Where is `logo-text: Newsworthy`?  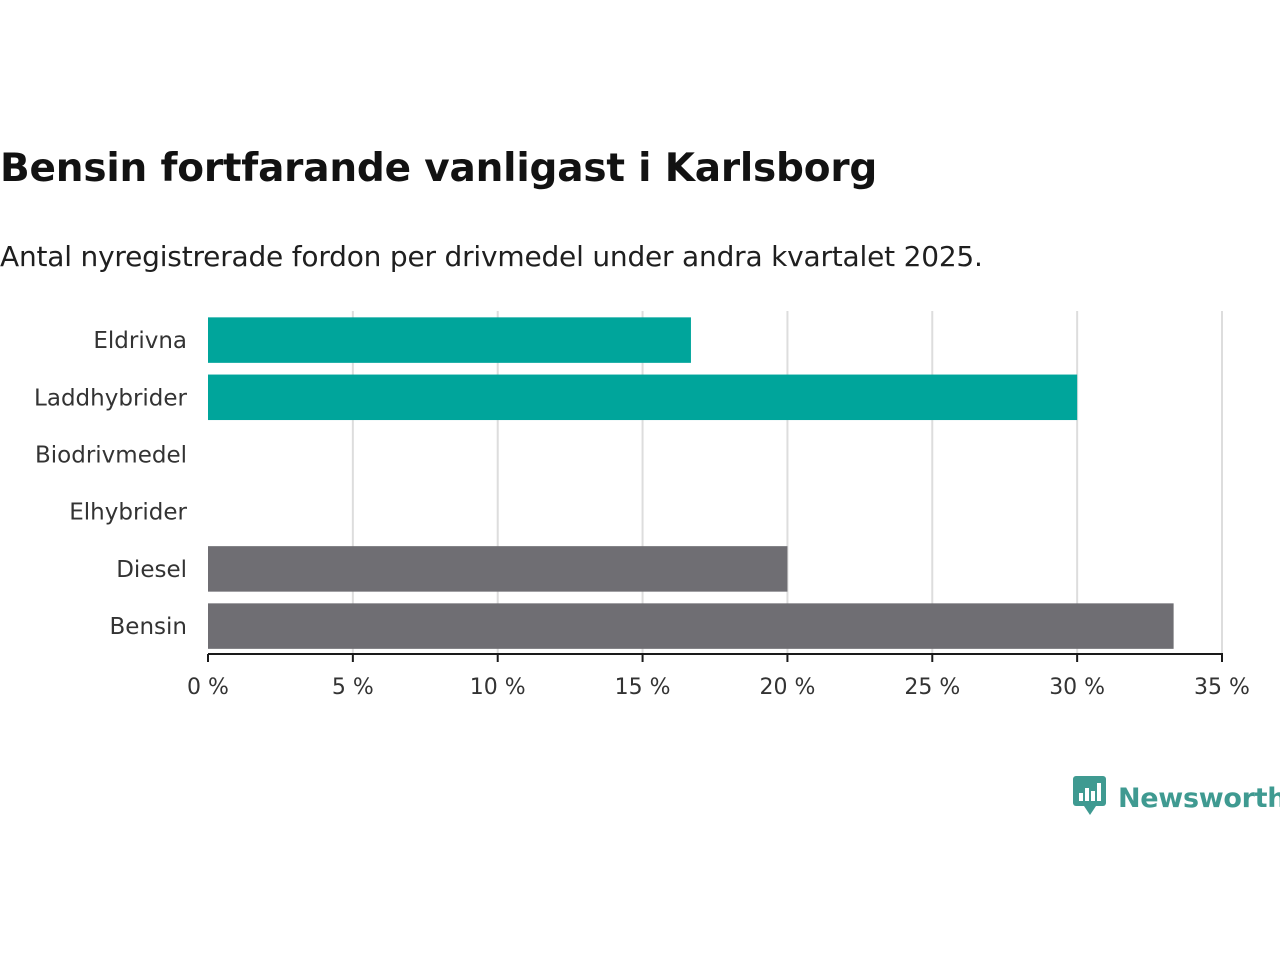 logo-text: Newsworthy is located at coordinates (1199, 798).